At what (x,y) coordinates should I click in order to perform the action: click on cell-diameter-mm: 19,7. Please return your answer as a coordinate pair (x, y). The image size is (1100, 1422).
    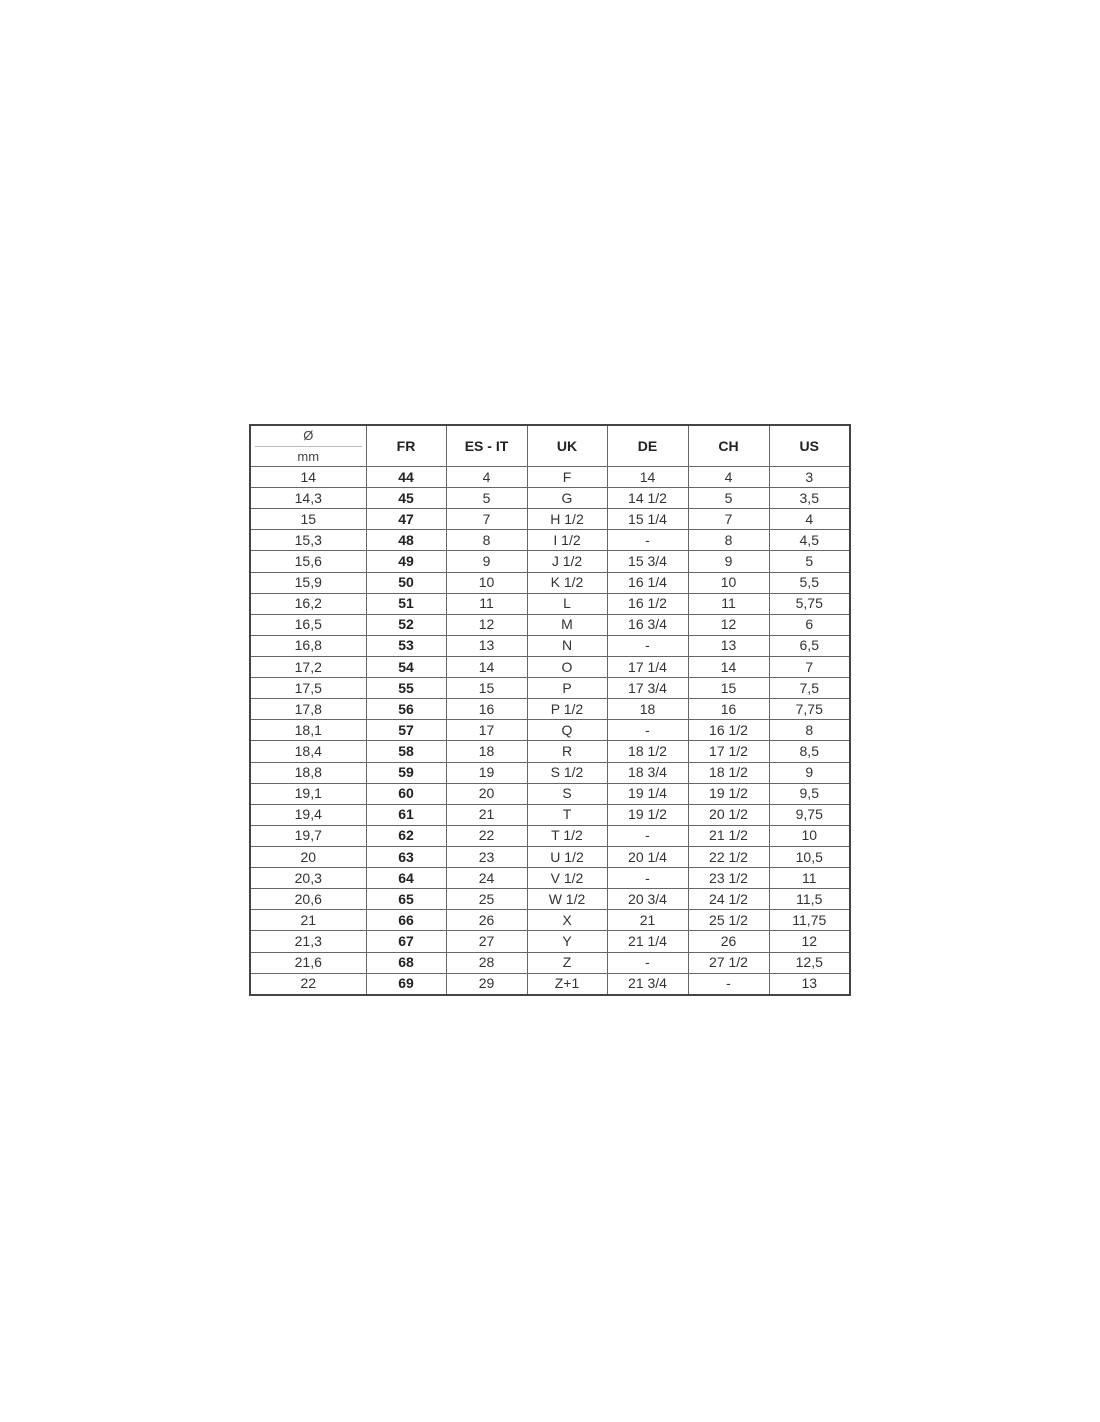
    Looking at the image, I should click on (308, 835).